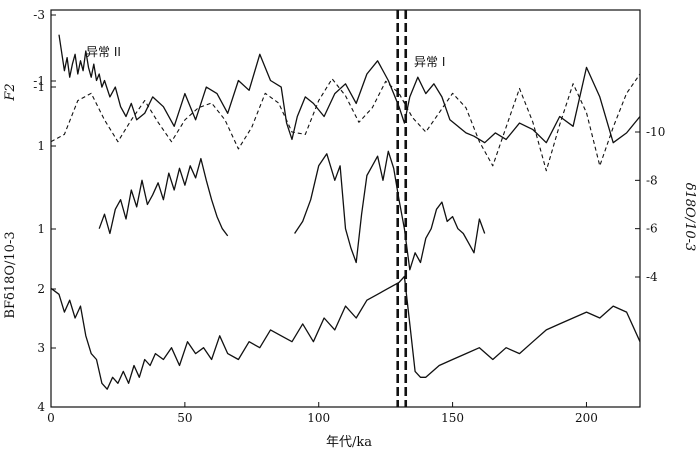 This screenshot has width=700, height=454. Describe the element at coordinates (689, 217) in the screenshot. I see `right-axis-title: δ18O/10-3` at that location.